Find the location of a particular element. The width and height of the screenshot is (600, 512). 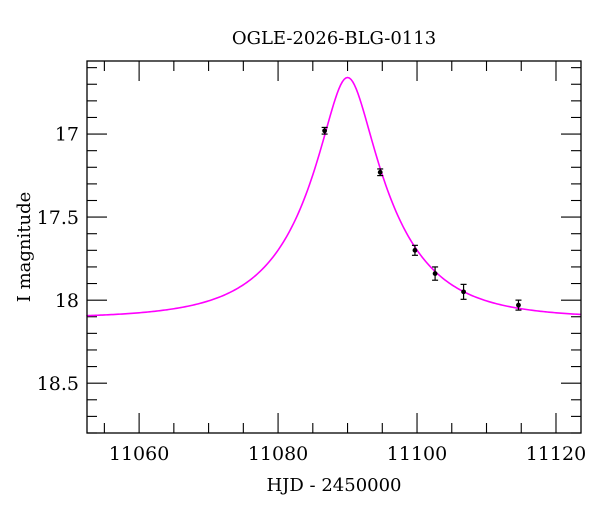

y-tick-label: 17 is located at coordinates (67, 135).